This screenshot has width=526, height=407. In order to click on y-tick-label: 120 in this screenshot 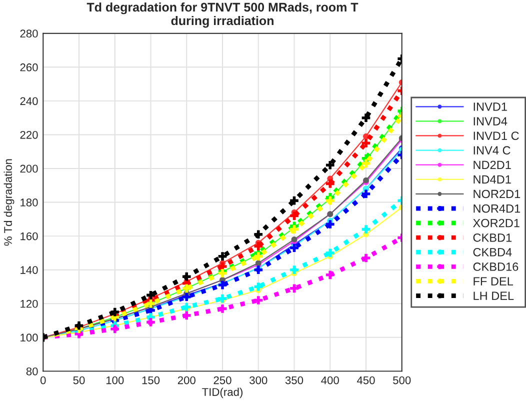, I will do `click(29, 304)`.